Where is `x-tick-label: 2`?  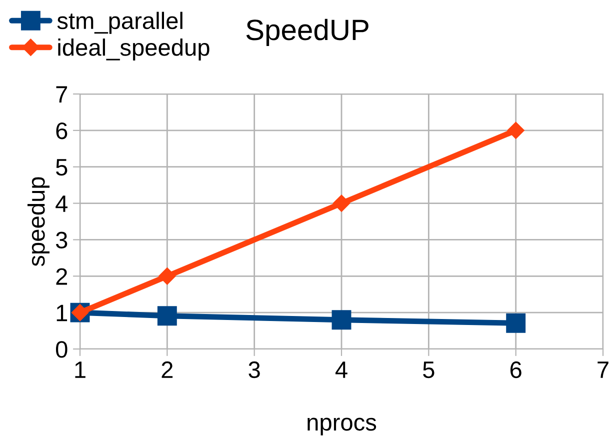 x-tick-label: 2 is located at coordinates (167, 369).